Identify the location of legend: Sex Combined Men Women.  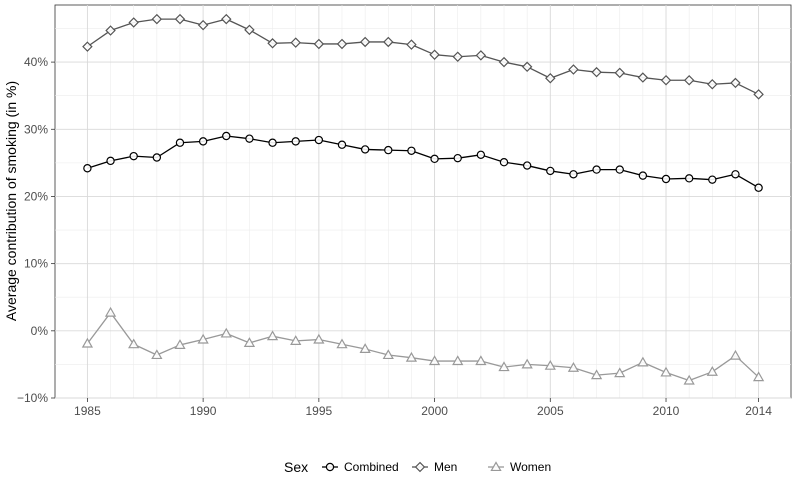
(417, 467).